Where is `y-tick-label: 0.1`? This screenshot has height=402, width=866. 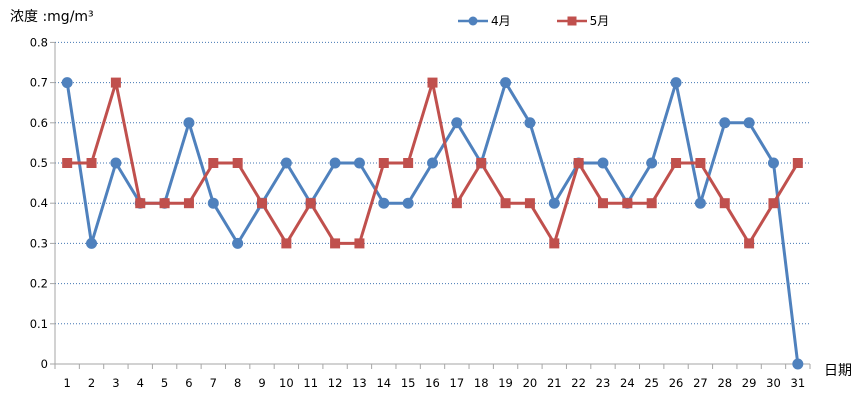
y-tick-label: 0.1 is located at coordinates (39, 324).